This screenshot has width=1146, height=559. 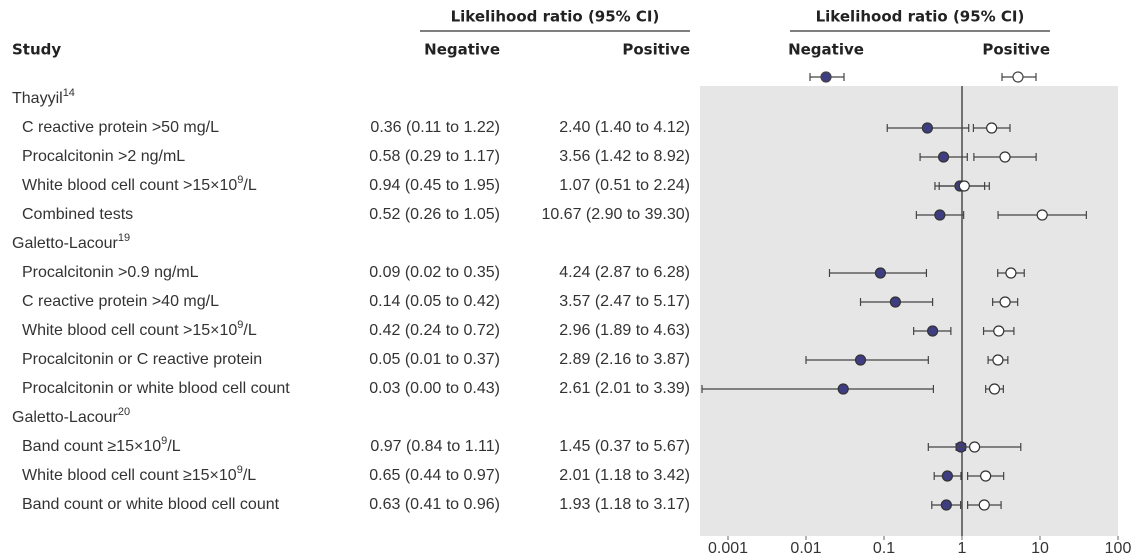 I want to click on value-label: 2.40 (1.40 to 4.12), so click(x=624, y=127).